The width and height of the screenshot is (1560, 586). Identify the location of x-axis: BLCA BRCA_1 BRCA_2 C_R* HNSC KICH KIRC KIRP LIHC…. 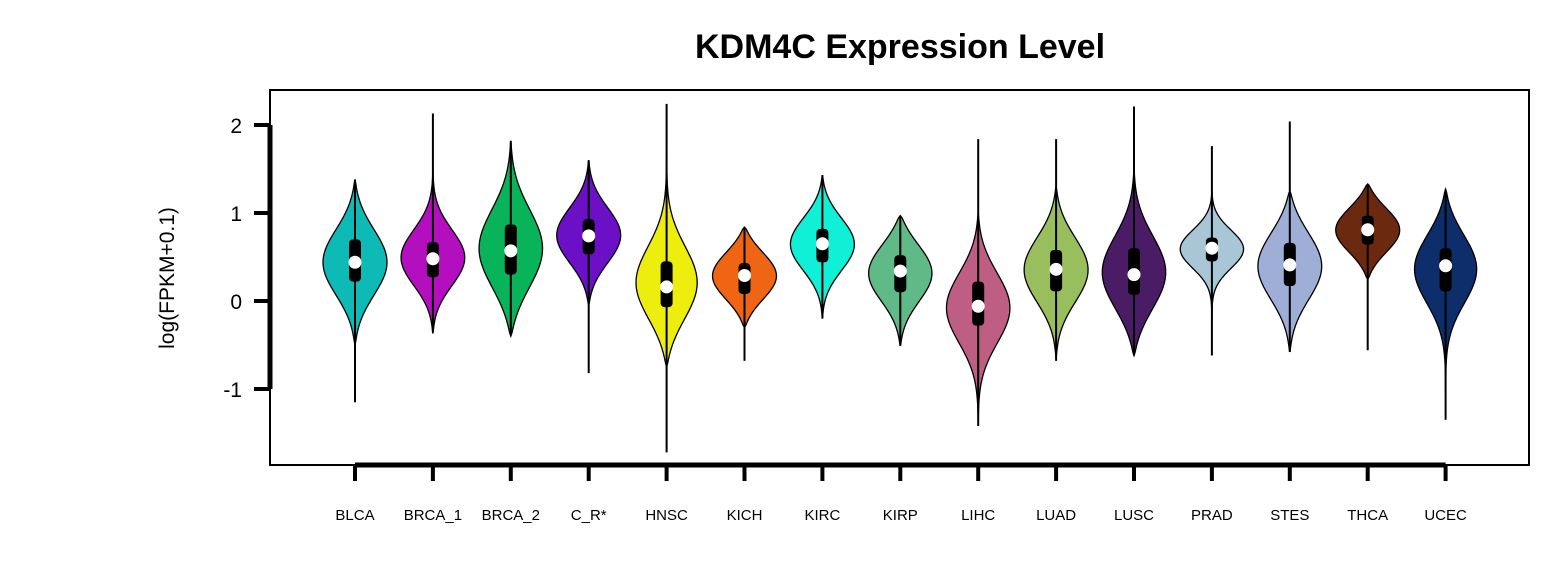
(901, 493).